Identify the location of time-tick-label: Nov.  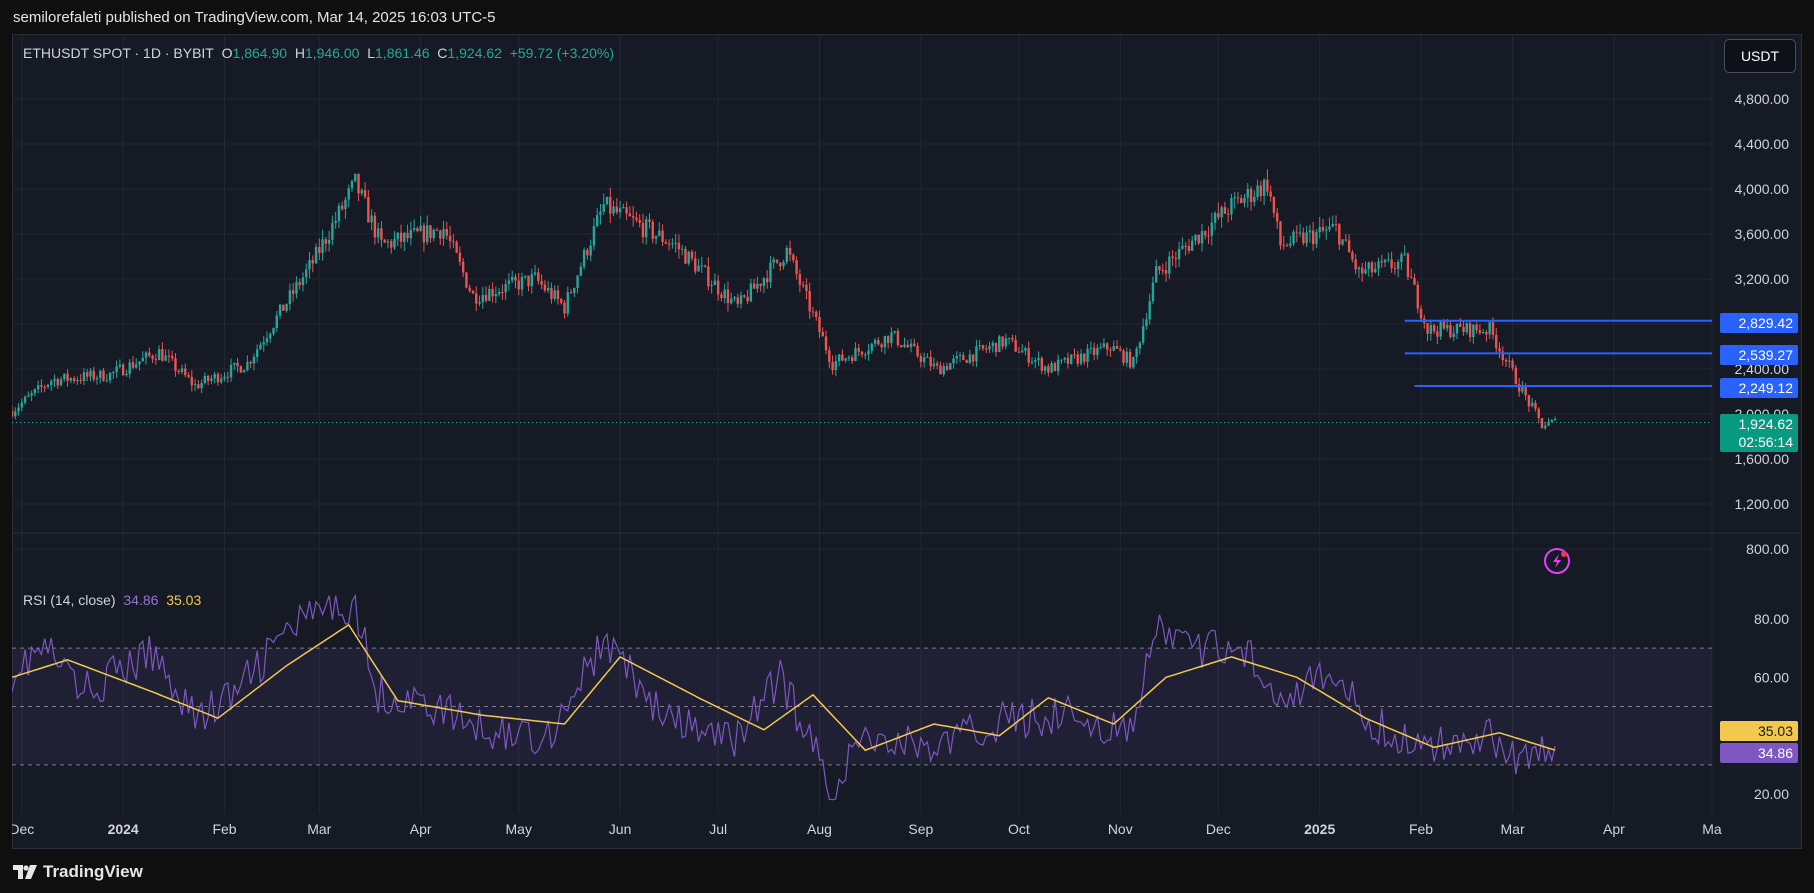
(1120, 829).